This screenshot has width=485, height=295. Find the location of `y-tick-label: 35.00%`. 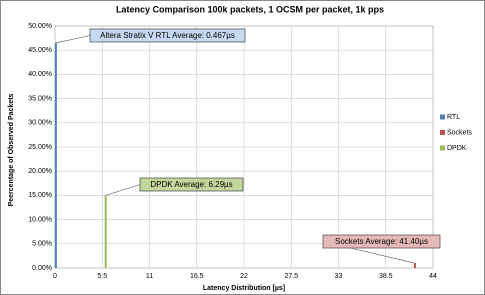

y-tick-label: 35.00% is located at coordinates (40, 98).